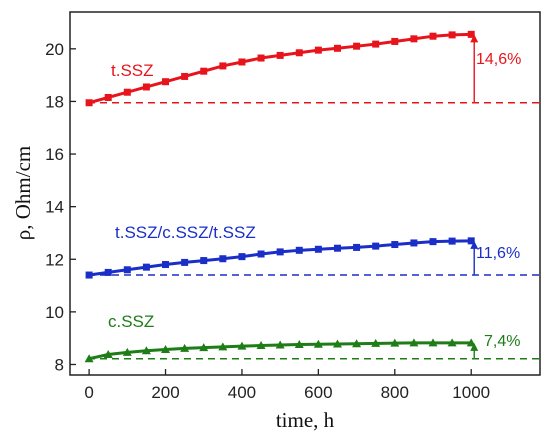 The image size is (550, 438). What do you see at coordinates (54, 207) in the screenshot?
I see `y-tick-label: 14` at bounding box center [54, 207].